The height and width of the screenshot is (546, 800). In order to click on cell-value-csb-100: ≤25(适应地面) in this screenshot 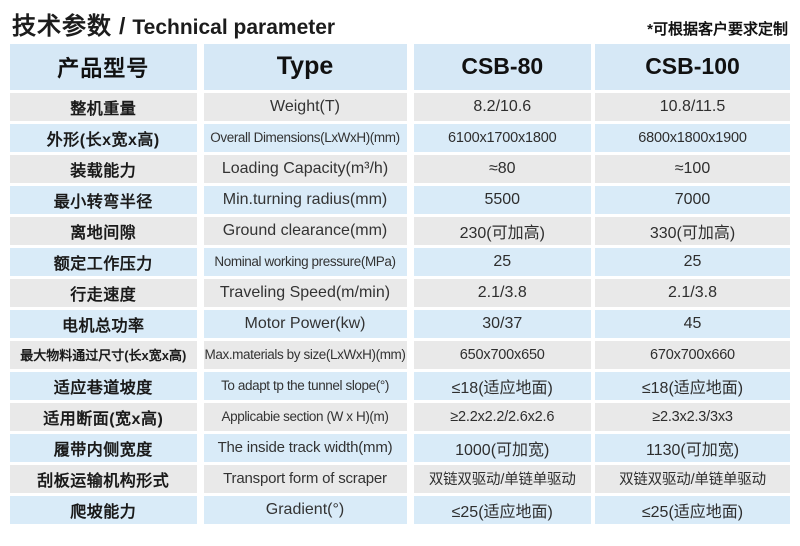, I will do `click(691, 510)`.